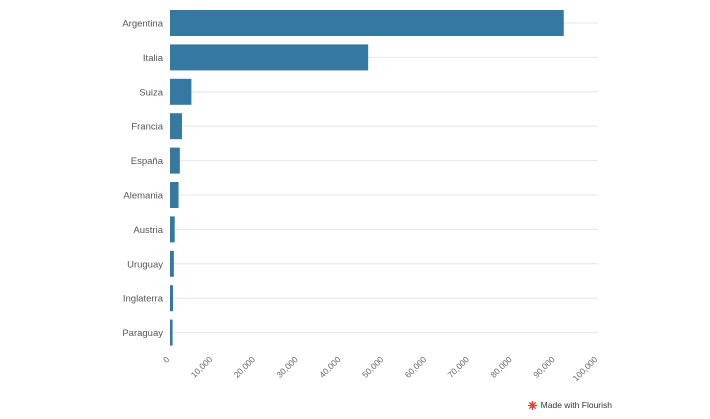 The image size is (710, 419). What do you see at coordinates (147, 127) in the screenshot?
I see `category-label: Francia` at bounding box center [147, 127].